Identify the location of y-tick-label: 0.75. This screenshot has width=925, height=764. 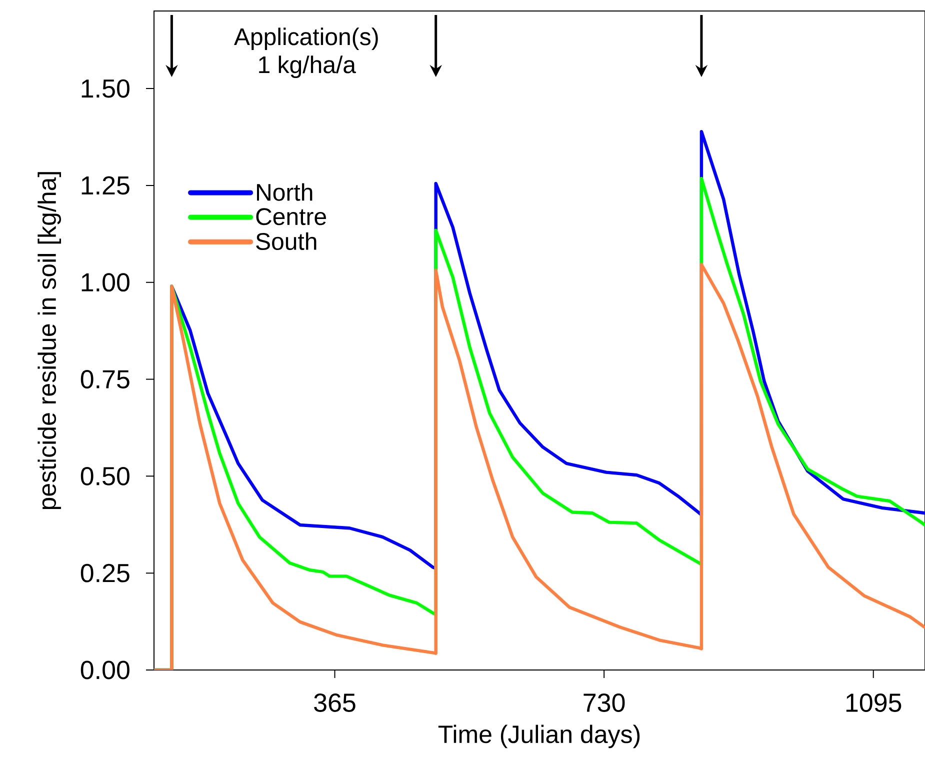
(105, 379).